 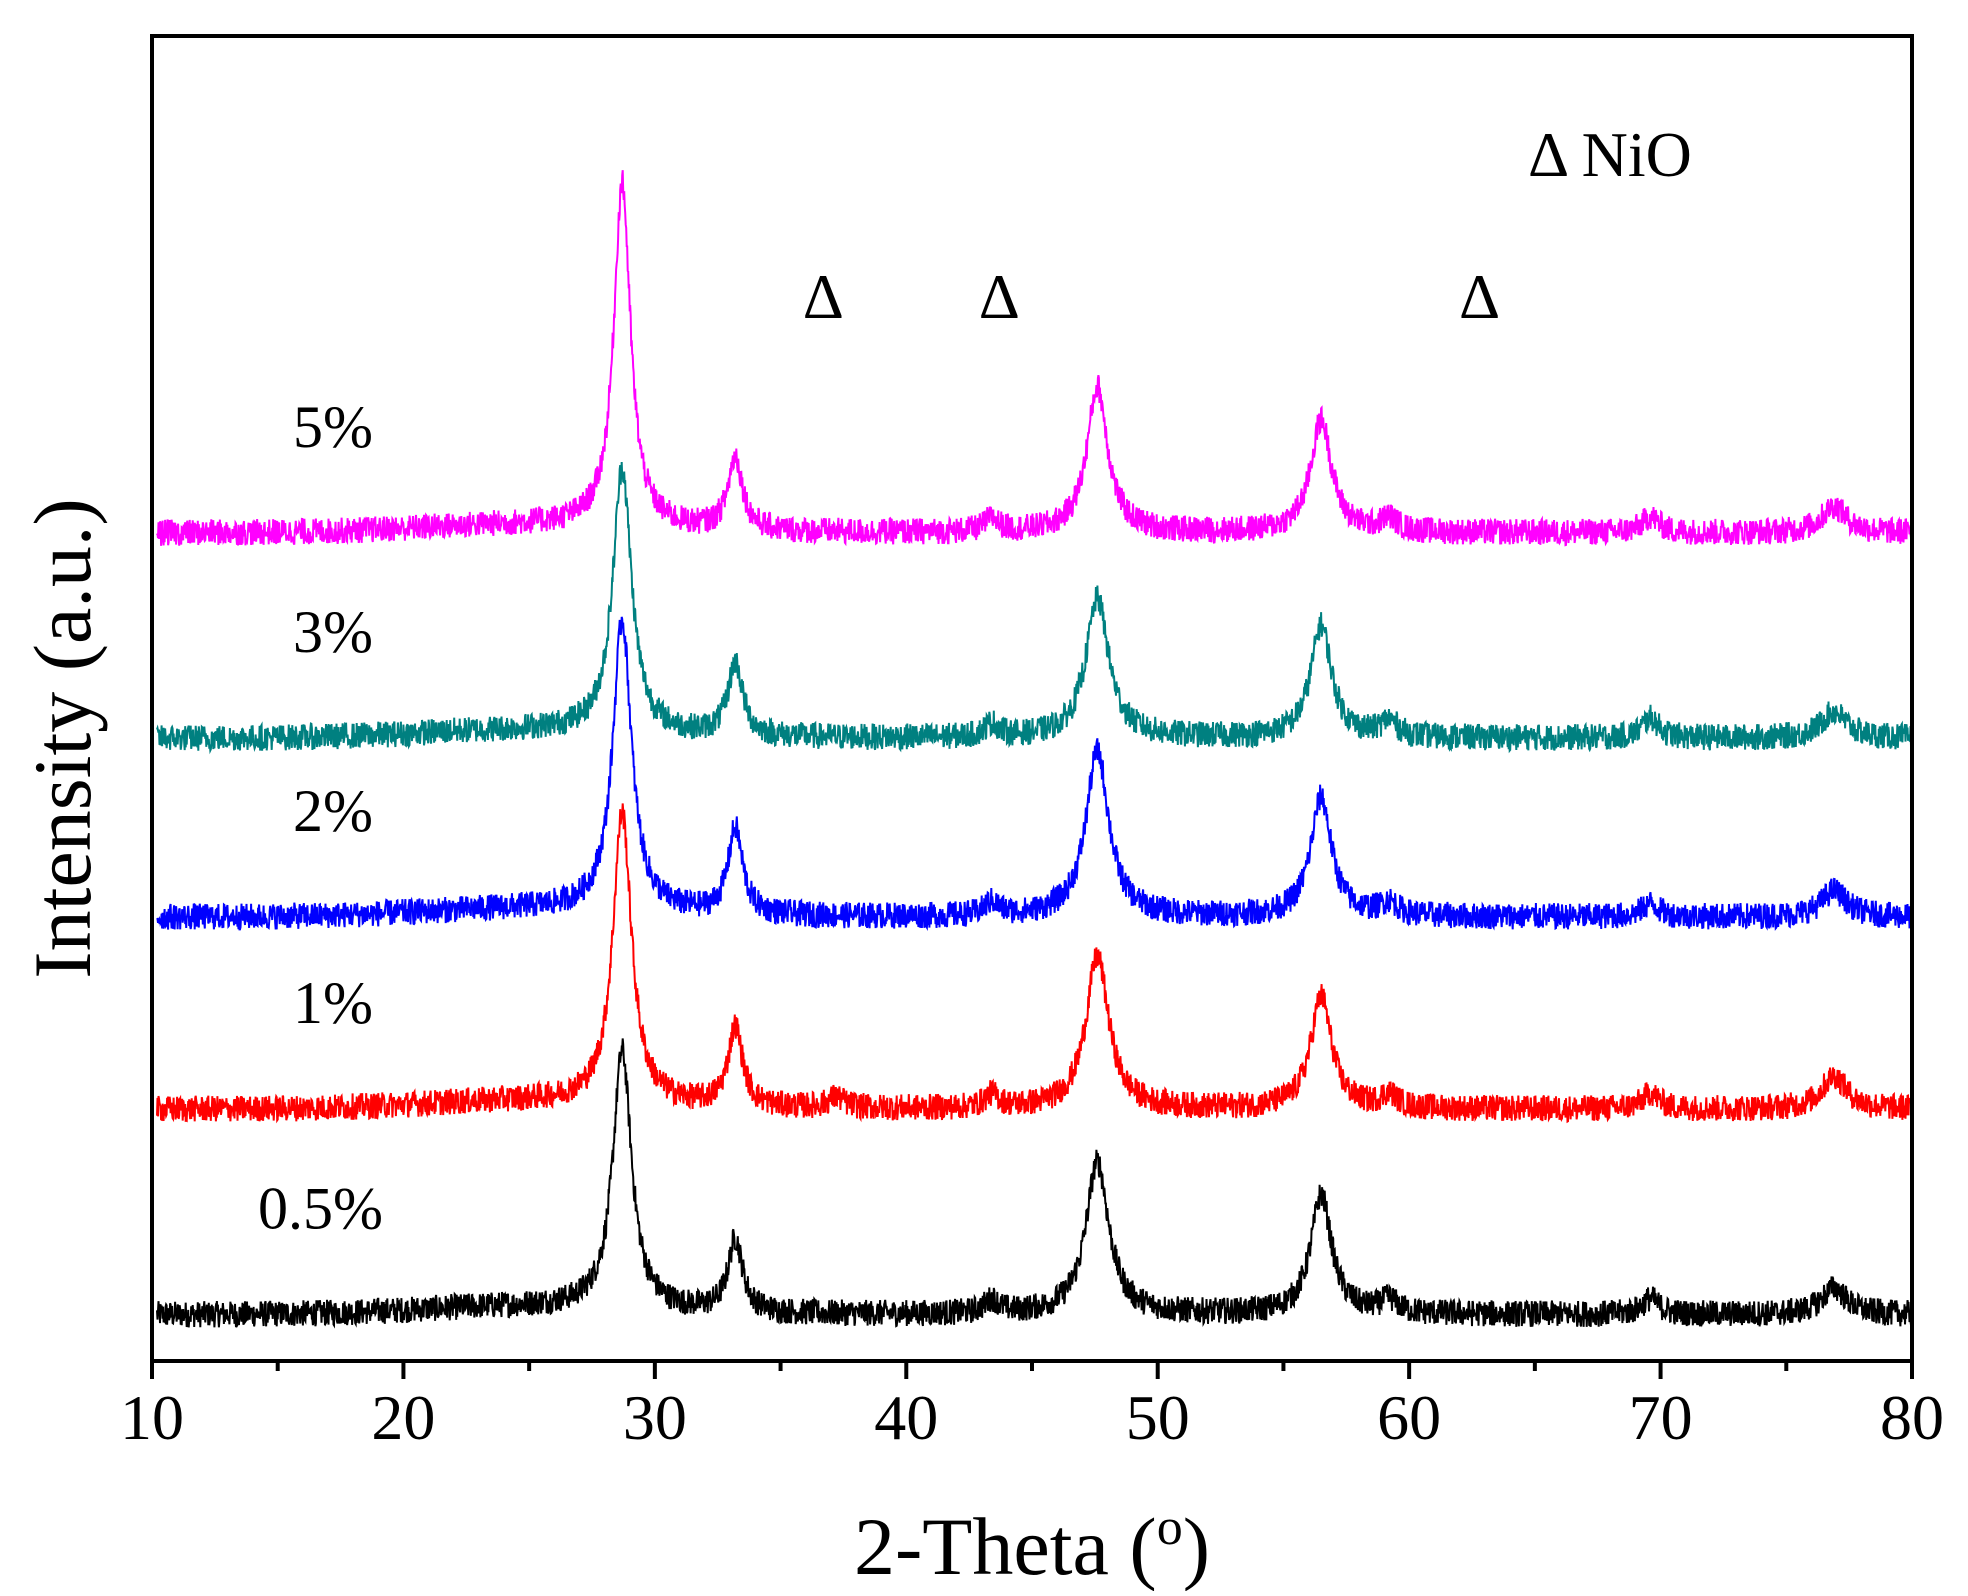 What do you see at coordinates (1158, 1417) in the screenshot?
I see `x-tick-label: 50` at bounding box center [1158, 1417].